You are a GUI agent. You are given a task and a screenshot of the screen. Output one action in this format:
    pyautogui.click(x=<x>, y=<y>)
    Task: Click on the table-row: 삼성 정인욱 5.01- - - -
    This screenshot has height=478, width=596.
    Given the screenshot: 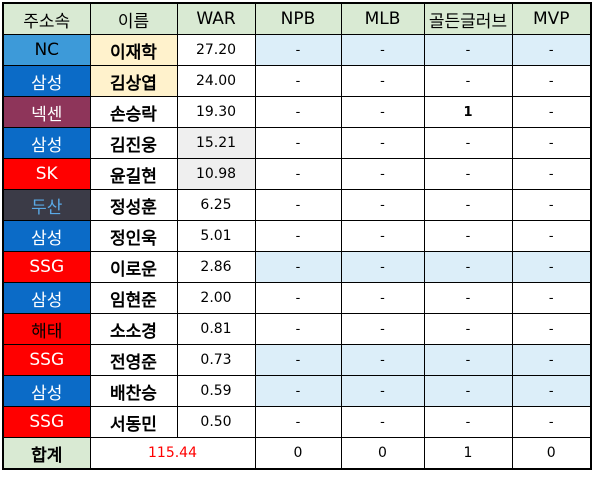 What is the action you would take?
    pyautogui.click(x=297, y=236)
    